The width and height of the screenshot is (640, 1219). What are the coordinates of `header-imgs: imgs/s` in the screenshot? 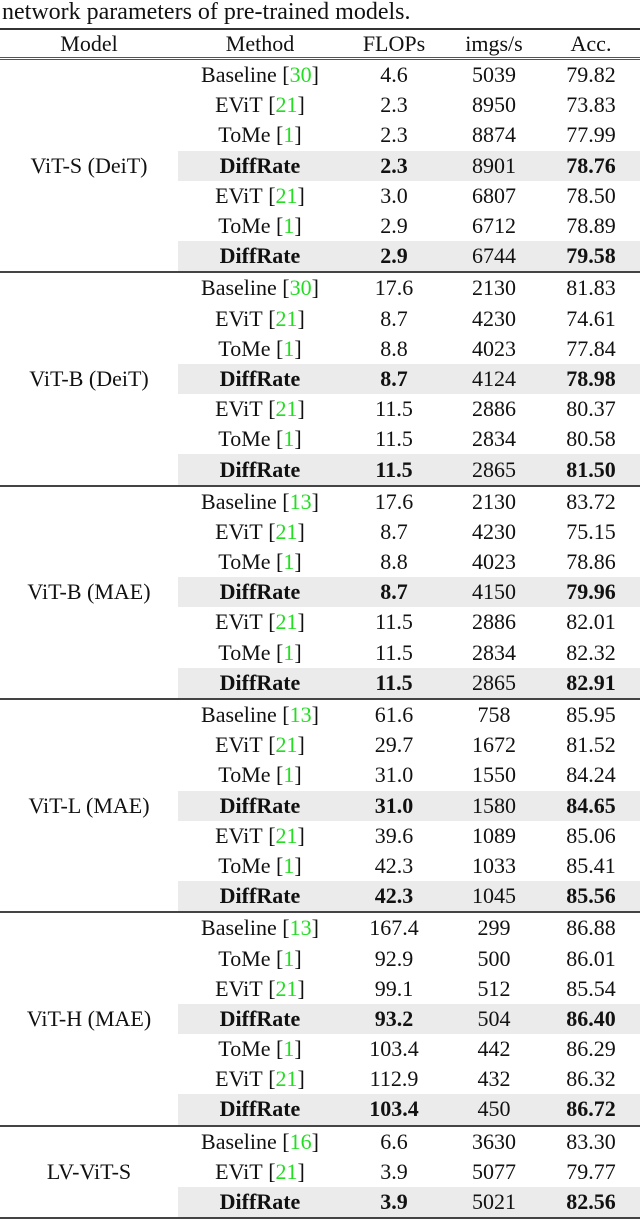 It's located at (494, 43).